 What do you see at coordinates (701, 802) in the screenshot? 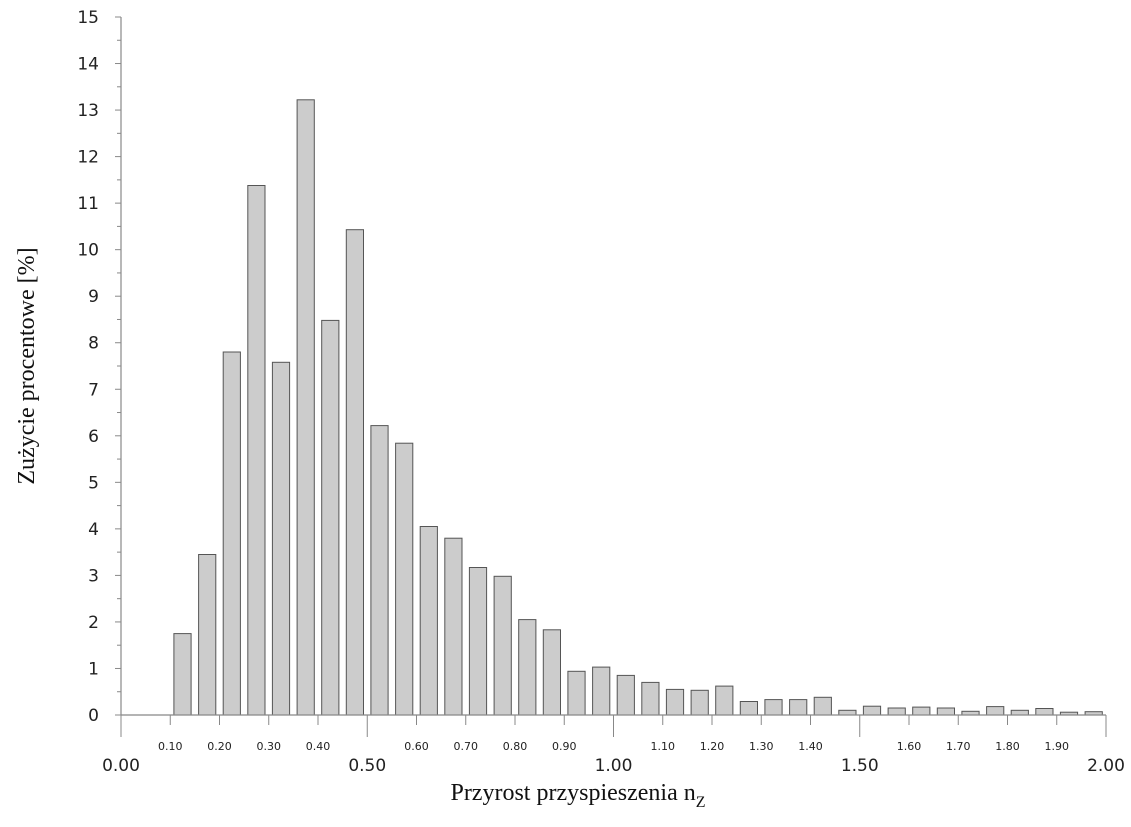
I see `x-axis-label-subscript: Z` at bounding box center [701, 802].